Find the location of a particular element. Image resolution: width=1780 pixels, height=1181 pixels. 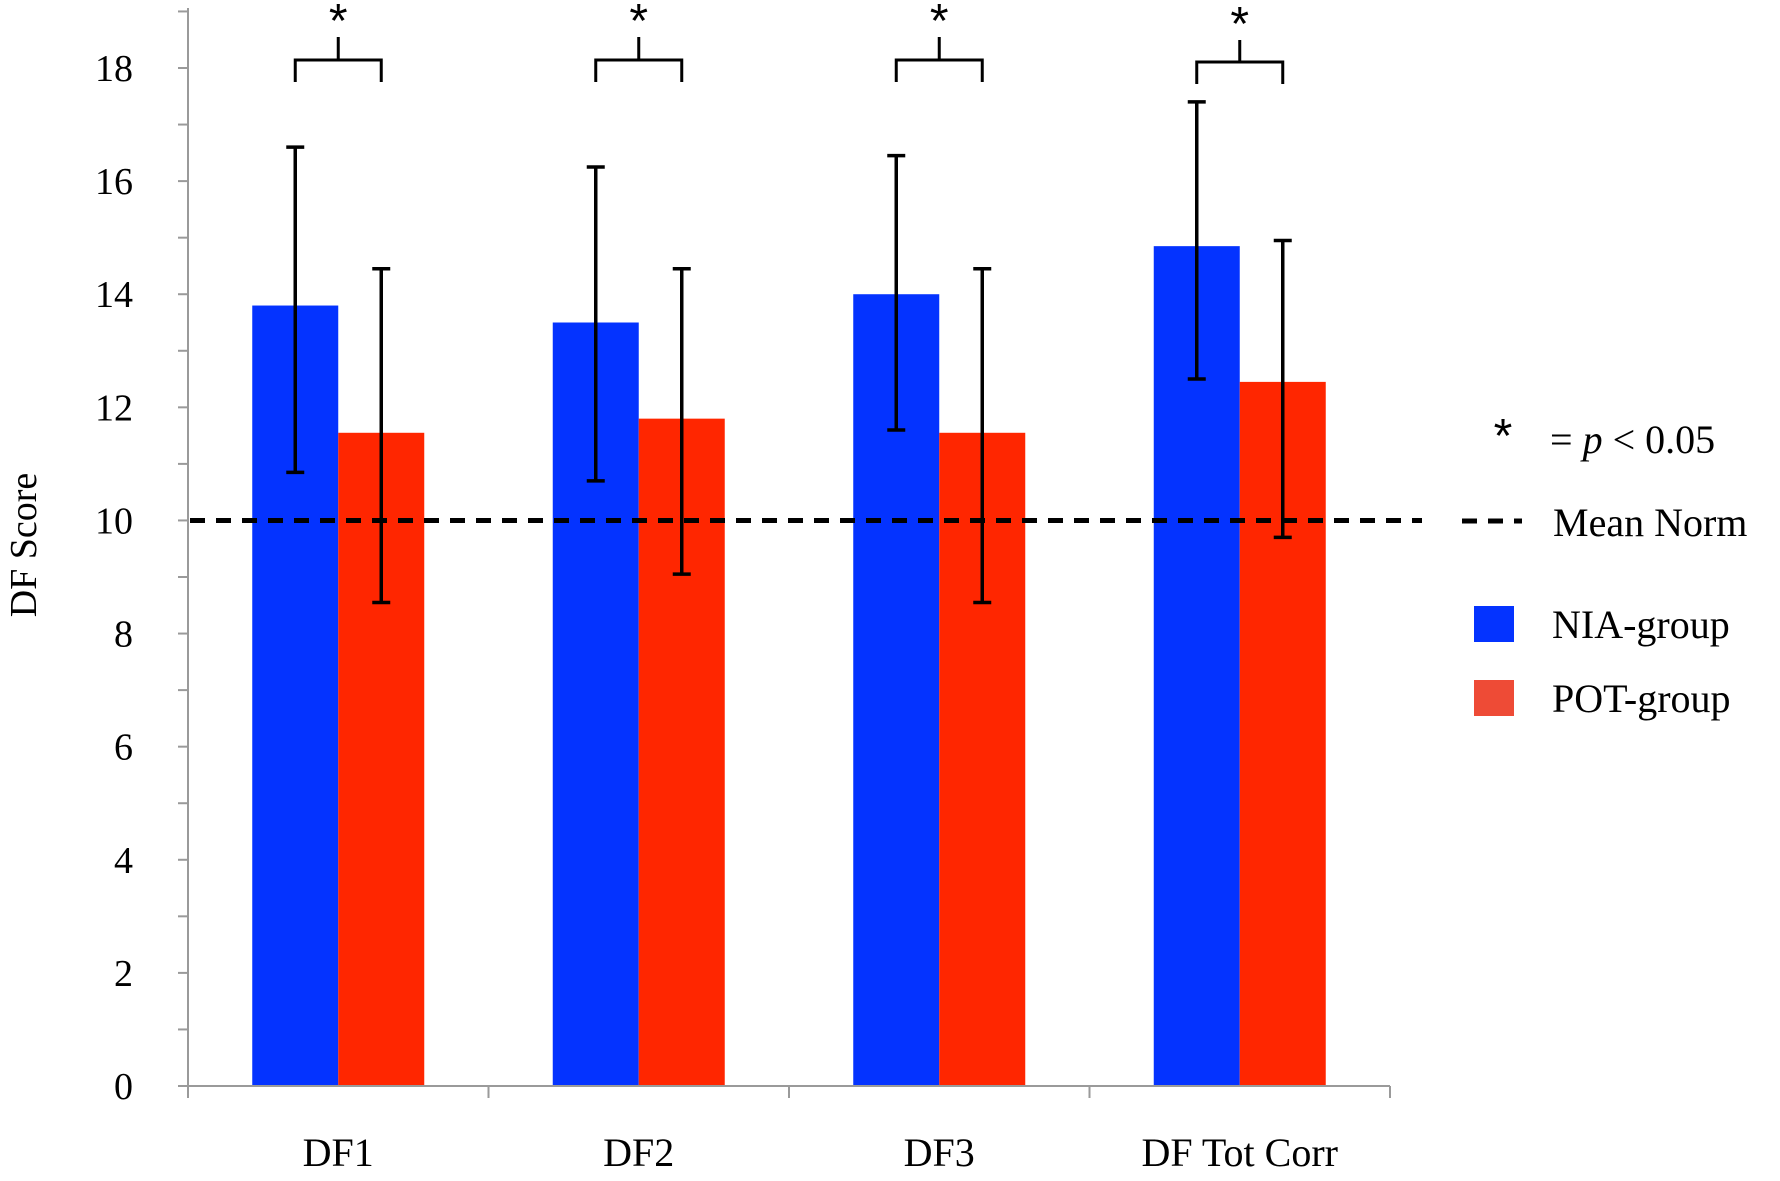

y-tick-label: 18 is located at coordinates (114, 69).